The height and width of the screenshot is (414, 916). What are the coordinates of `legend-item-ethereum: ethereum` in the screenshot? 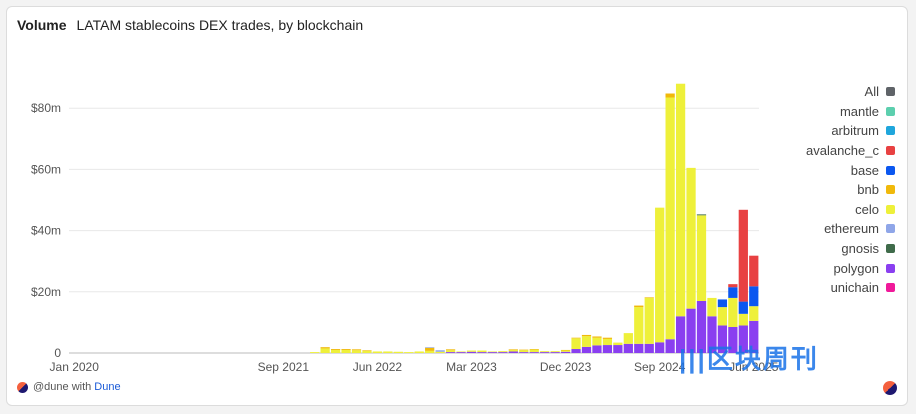 It's located at (825, 229).